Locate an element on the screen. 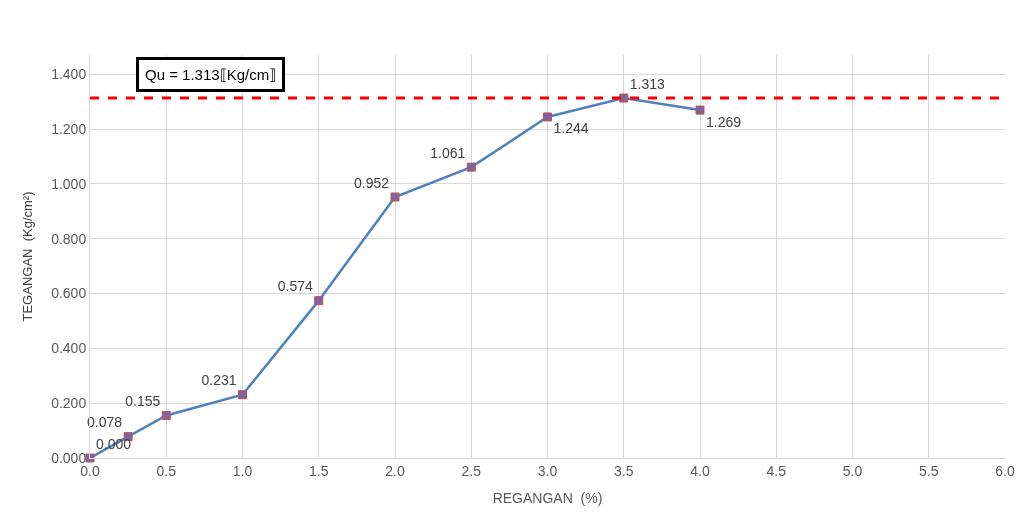  data-label: 1.061 is located at coordinates (448, 152).